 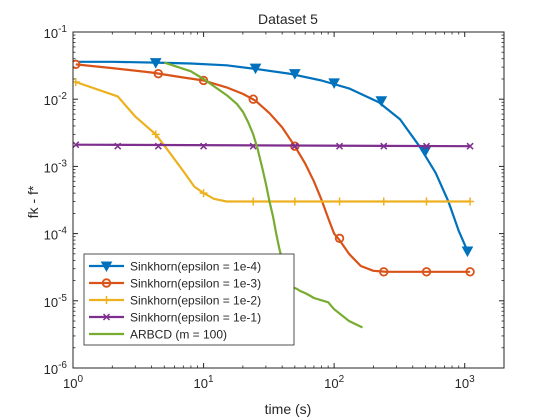 What do you see at coordinates (56, 234) in the screenshot?
I see `y-tick-label: 10⁻⁴` at bounding box center [56, 234].